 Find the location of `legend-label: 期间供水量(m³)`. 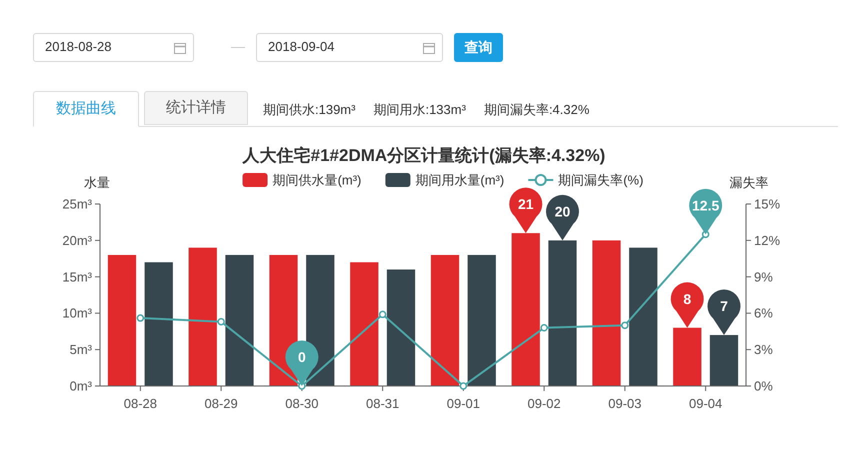

legend-label: 期间供水量(m³) is located at coordinates (317, 180).